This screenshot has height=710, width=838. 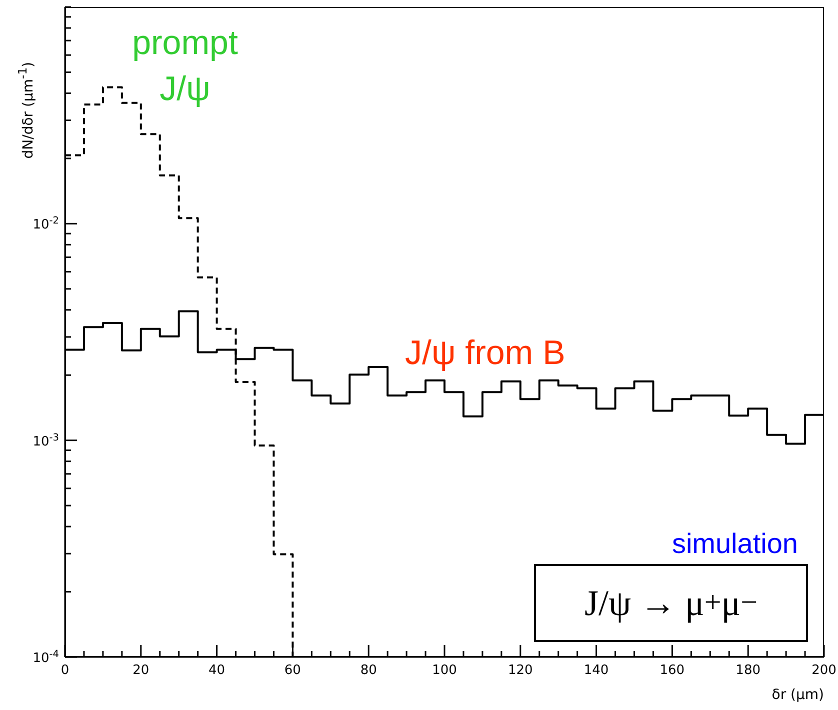 What do you see at coordinates (444, 670) in the screenshot?
I see `x-tick-label: 100` at bounding box center [444, 670].